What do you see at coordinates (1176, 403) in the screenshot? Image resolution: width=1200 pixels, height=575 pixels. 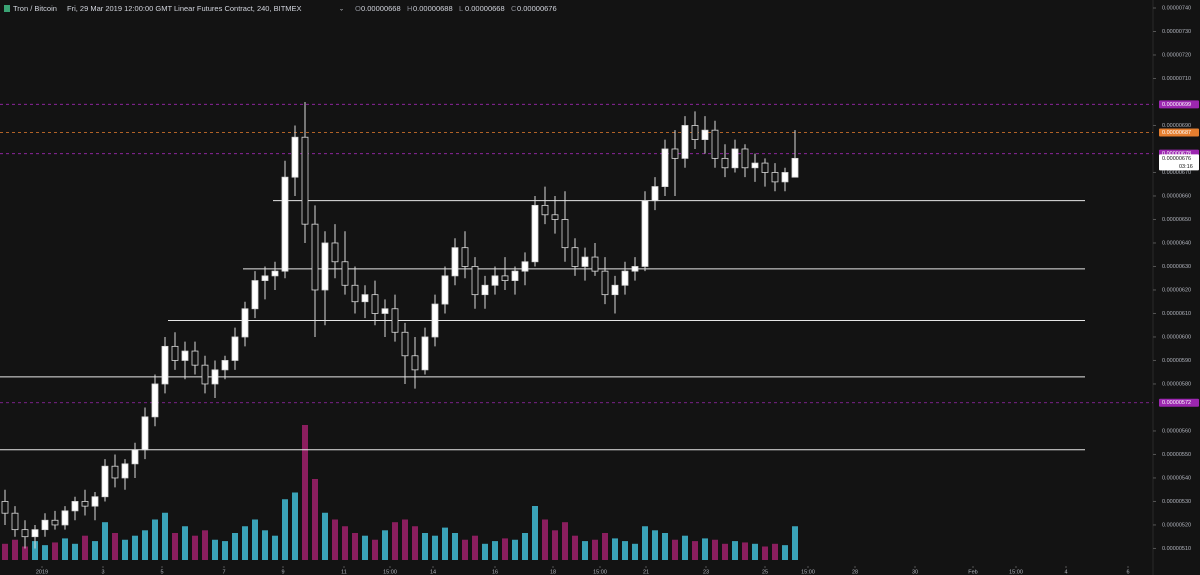 I see `level-label: 0.00000572` at bounding box center [1176, 403].